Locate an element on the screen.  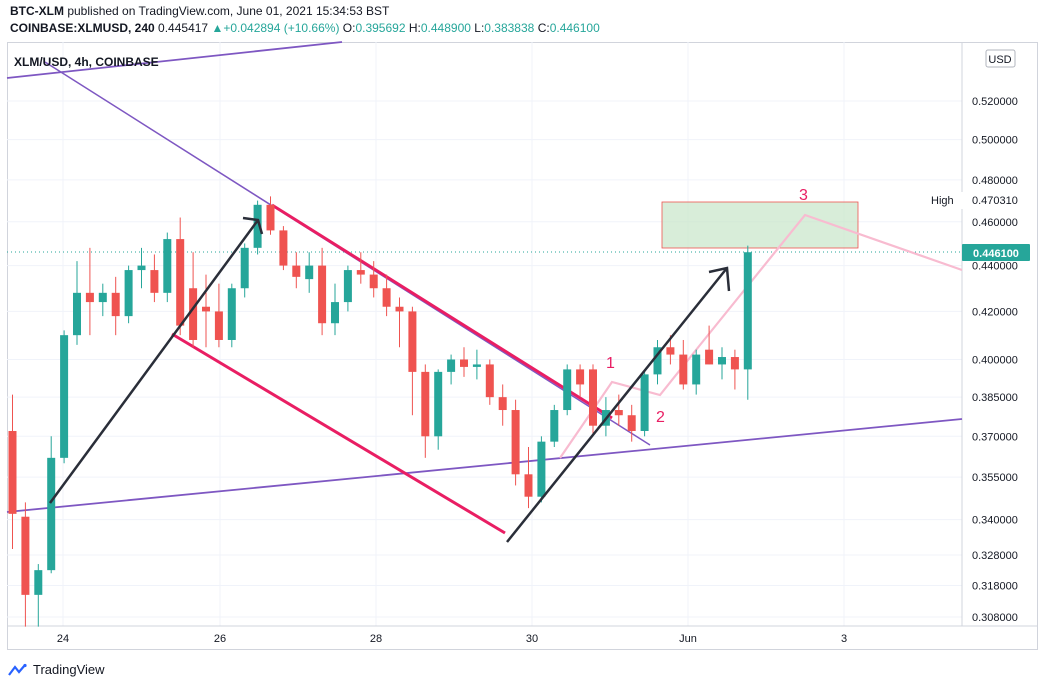
high-label: H: is located at coordinates (414, 28).